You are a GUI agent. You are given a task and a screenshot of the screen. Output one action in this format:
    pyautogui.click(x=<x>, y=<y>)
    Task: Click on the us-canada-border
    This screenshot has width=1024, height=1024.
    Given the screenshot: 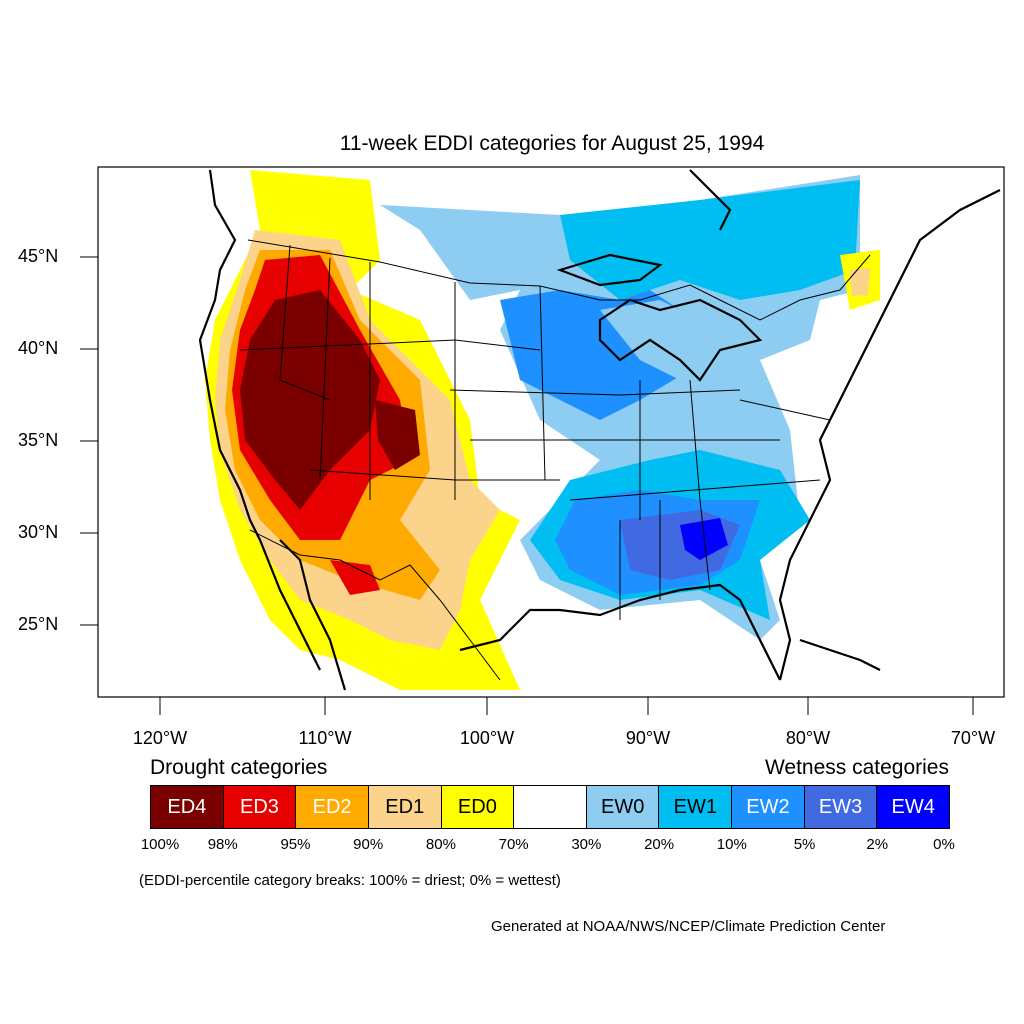 What is the action you would take?
    pyautogui.click(x=559, y=280)
    